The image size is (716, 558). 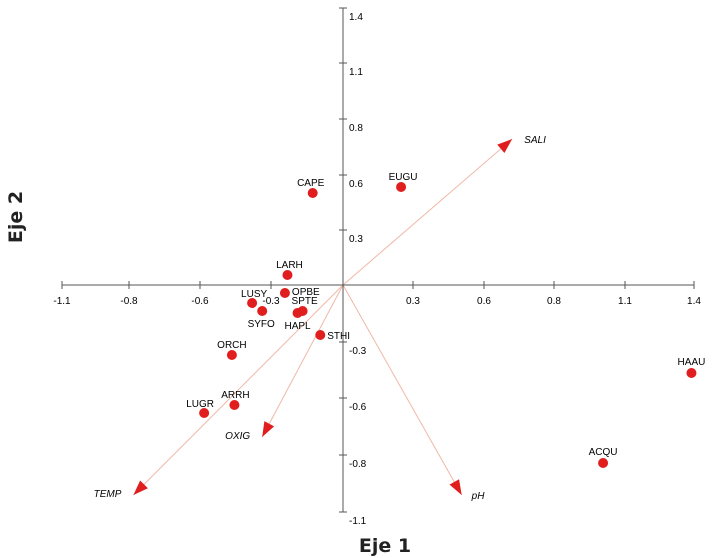 I want to click on x-tick-label: 1.4, so click(x=694, y=301).